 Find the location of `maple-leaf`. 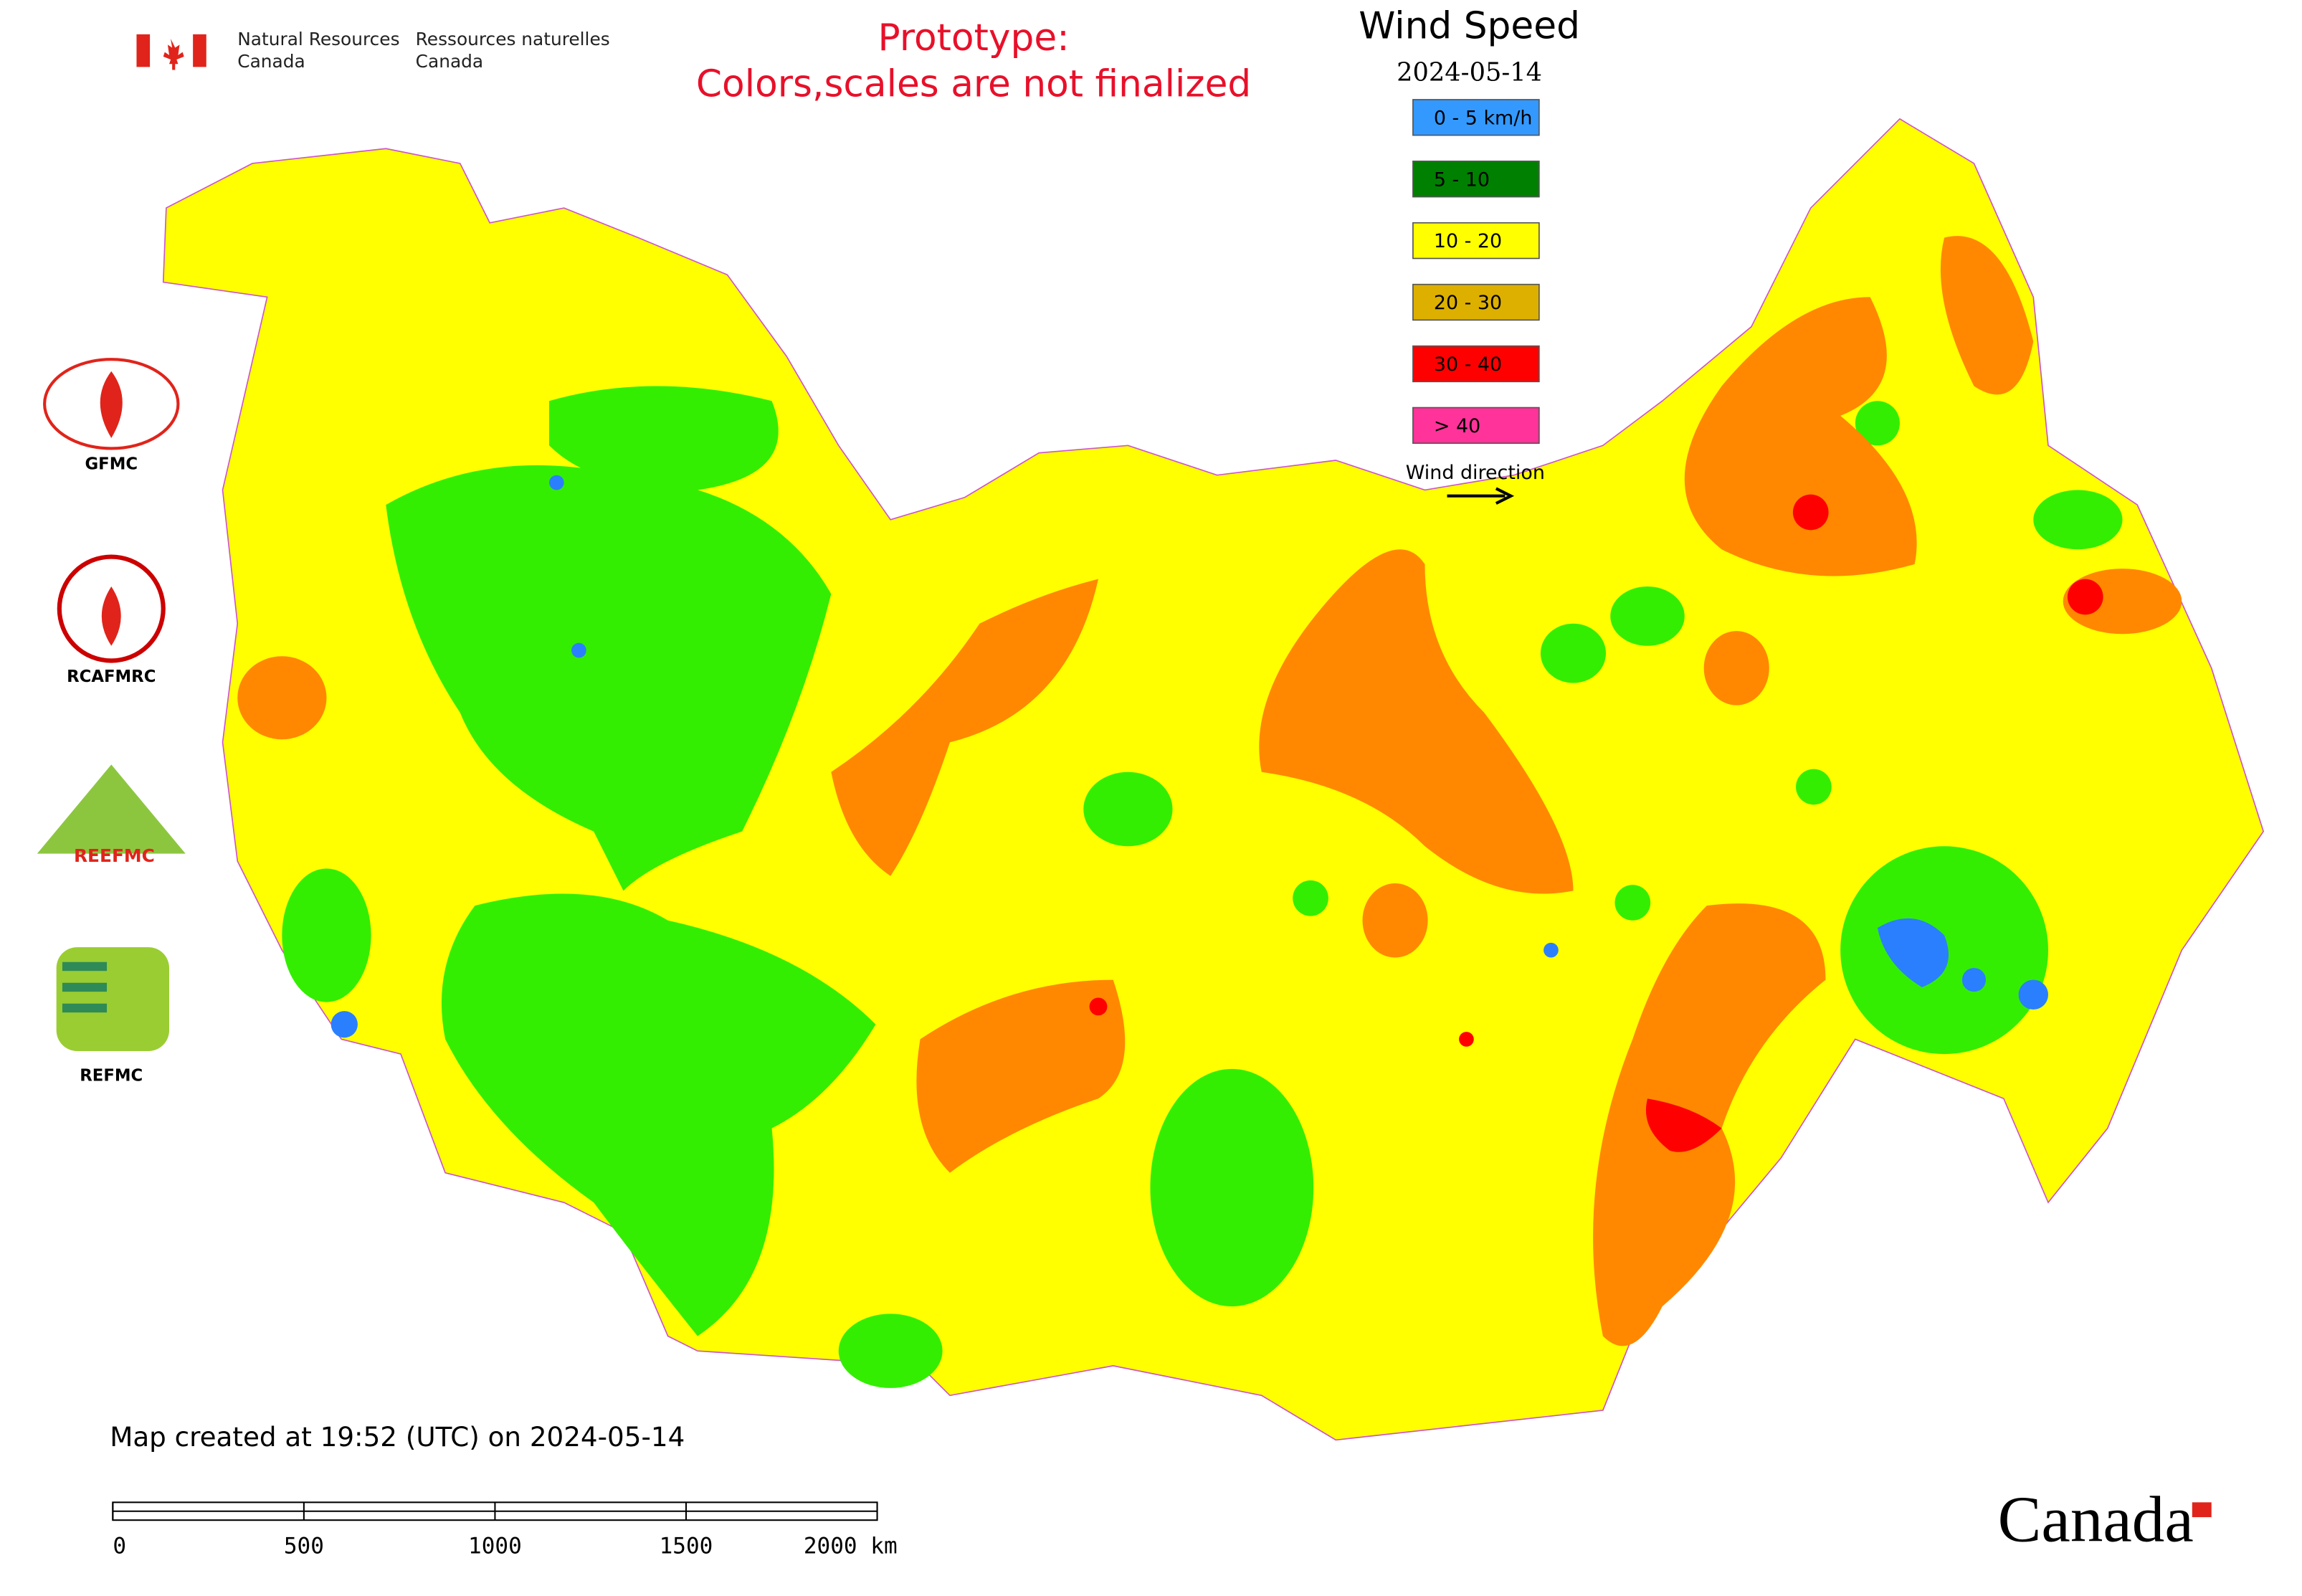

maple-leaf is located at coordinates (174, 54).